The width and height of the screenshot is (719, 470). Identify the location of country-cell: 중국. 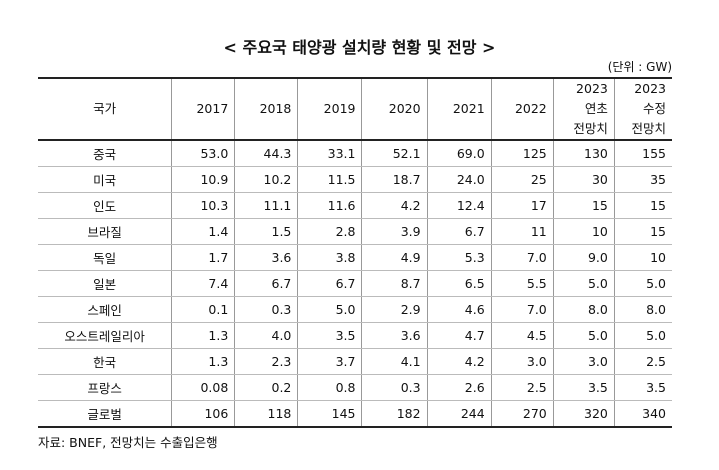
(105, 153).